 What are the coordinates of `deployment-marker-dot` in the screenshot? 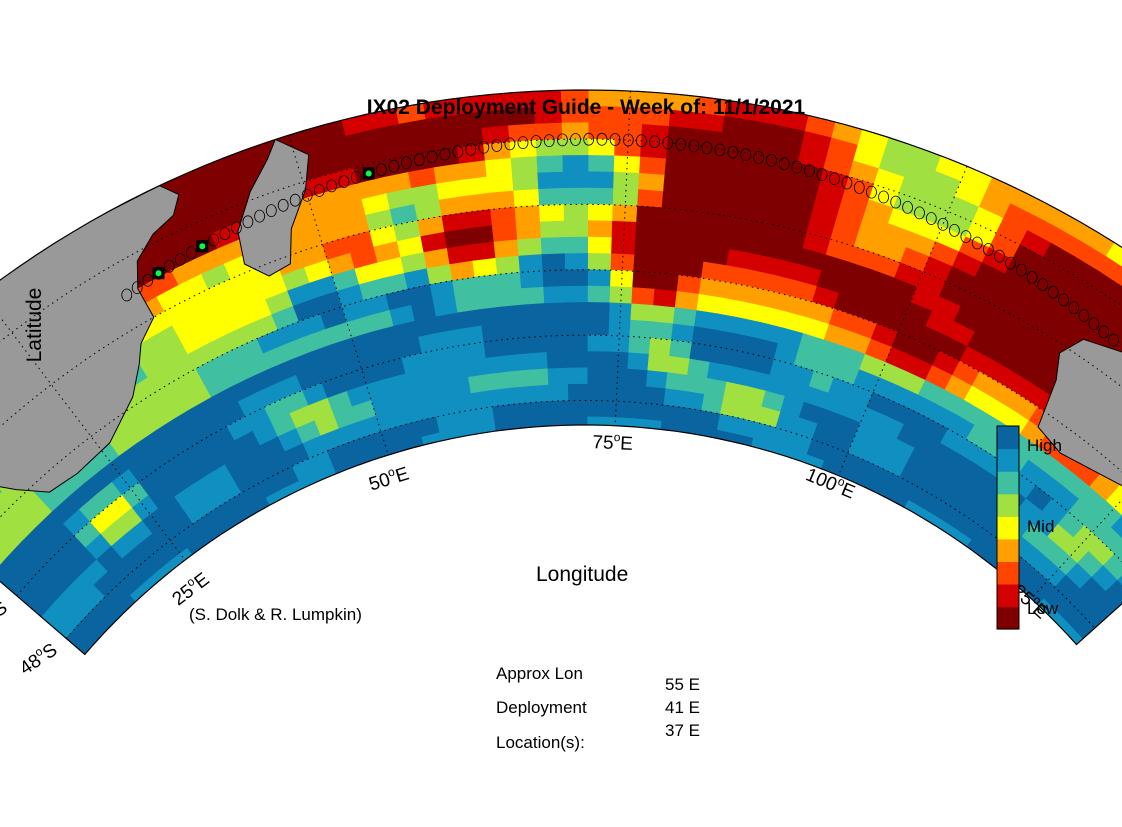 It's located at (368, 173).